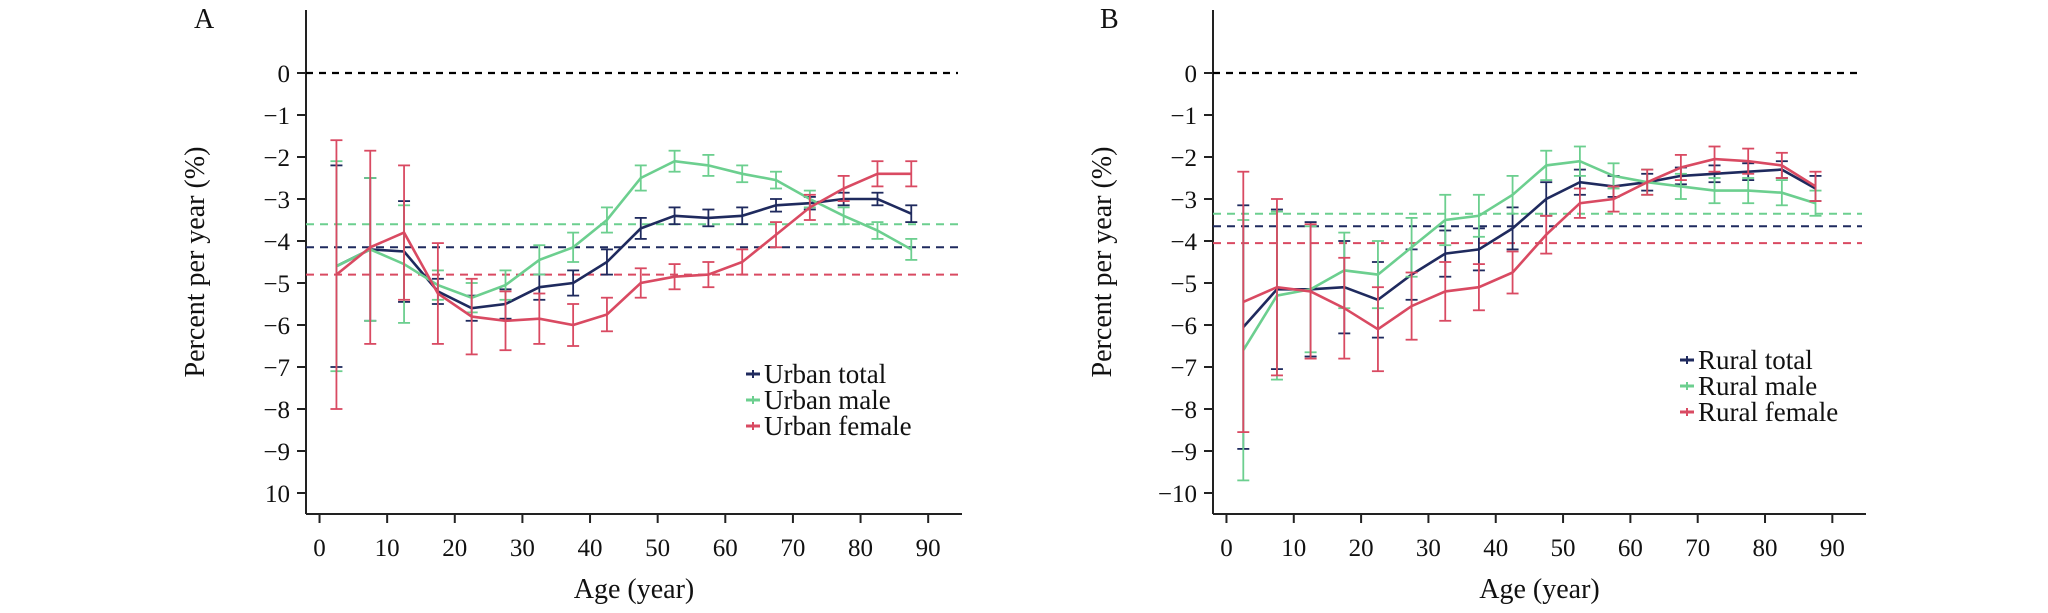  Describe the element at coordinates (827, 400) in the screenshot. I see `legend-label: Urban male` at that location.